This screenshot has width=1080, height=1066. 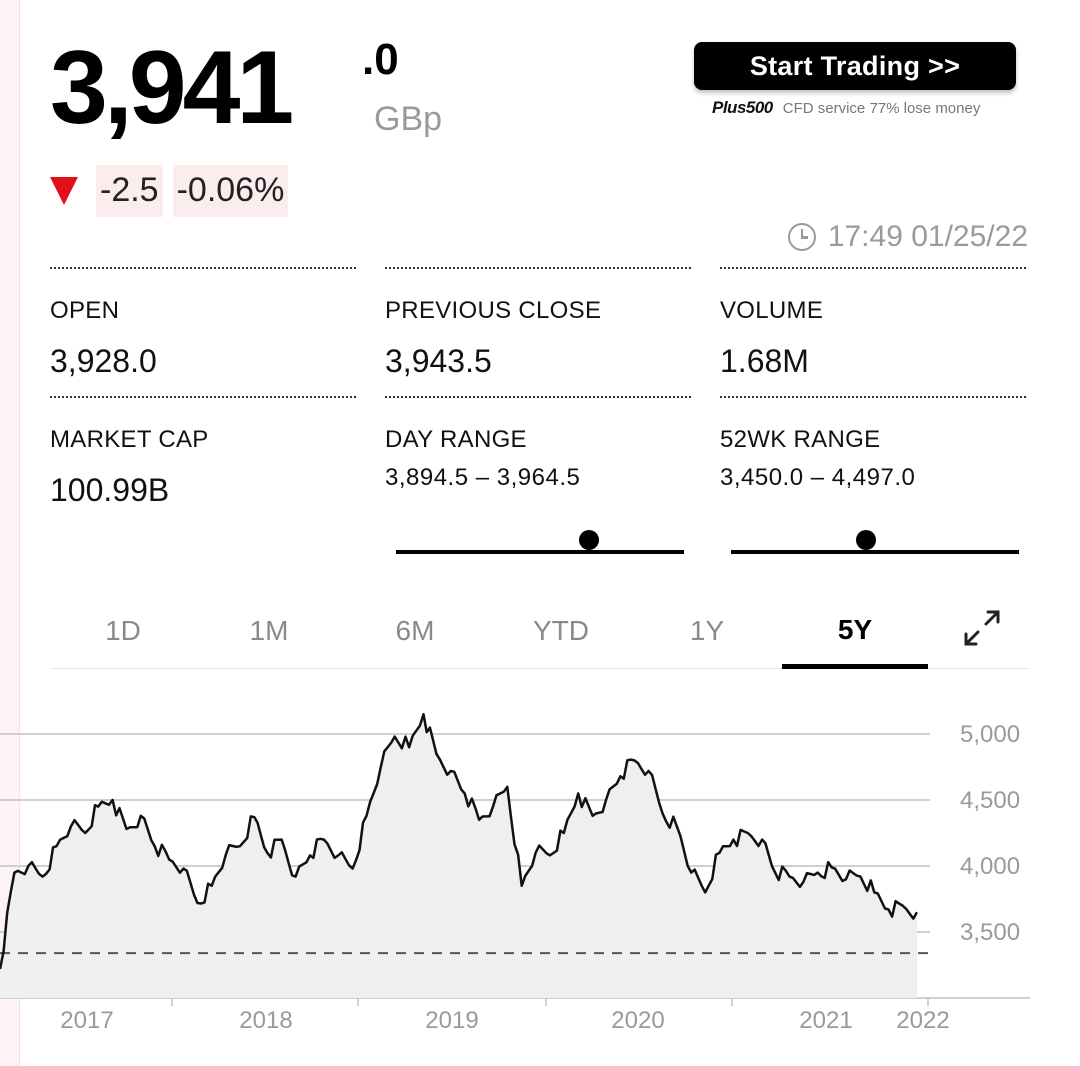 I want to click on x-axis-labels: 2017 2018 2019 2020 2021 2022, so click(x=505, y=1016).